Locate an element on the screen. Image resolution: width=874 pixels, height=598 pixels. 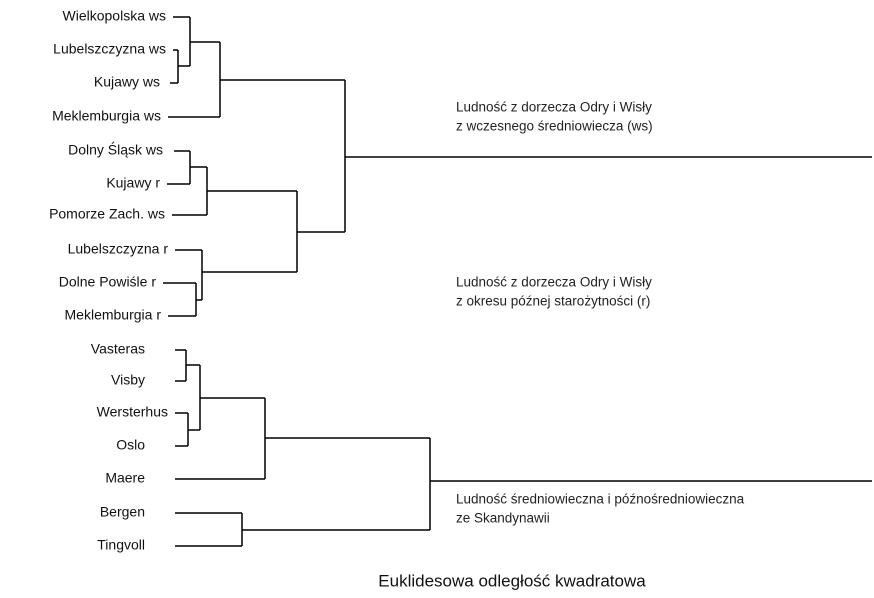
leaf-label: Meklemburgia r is located at coordinates (113, 315).